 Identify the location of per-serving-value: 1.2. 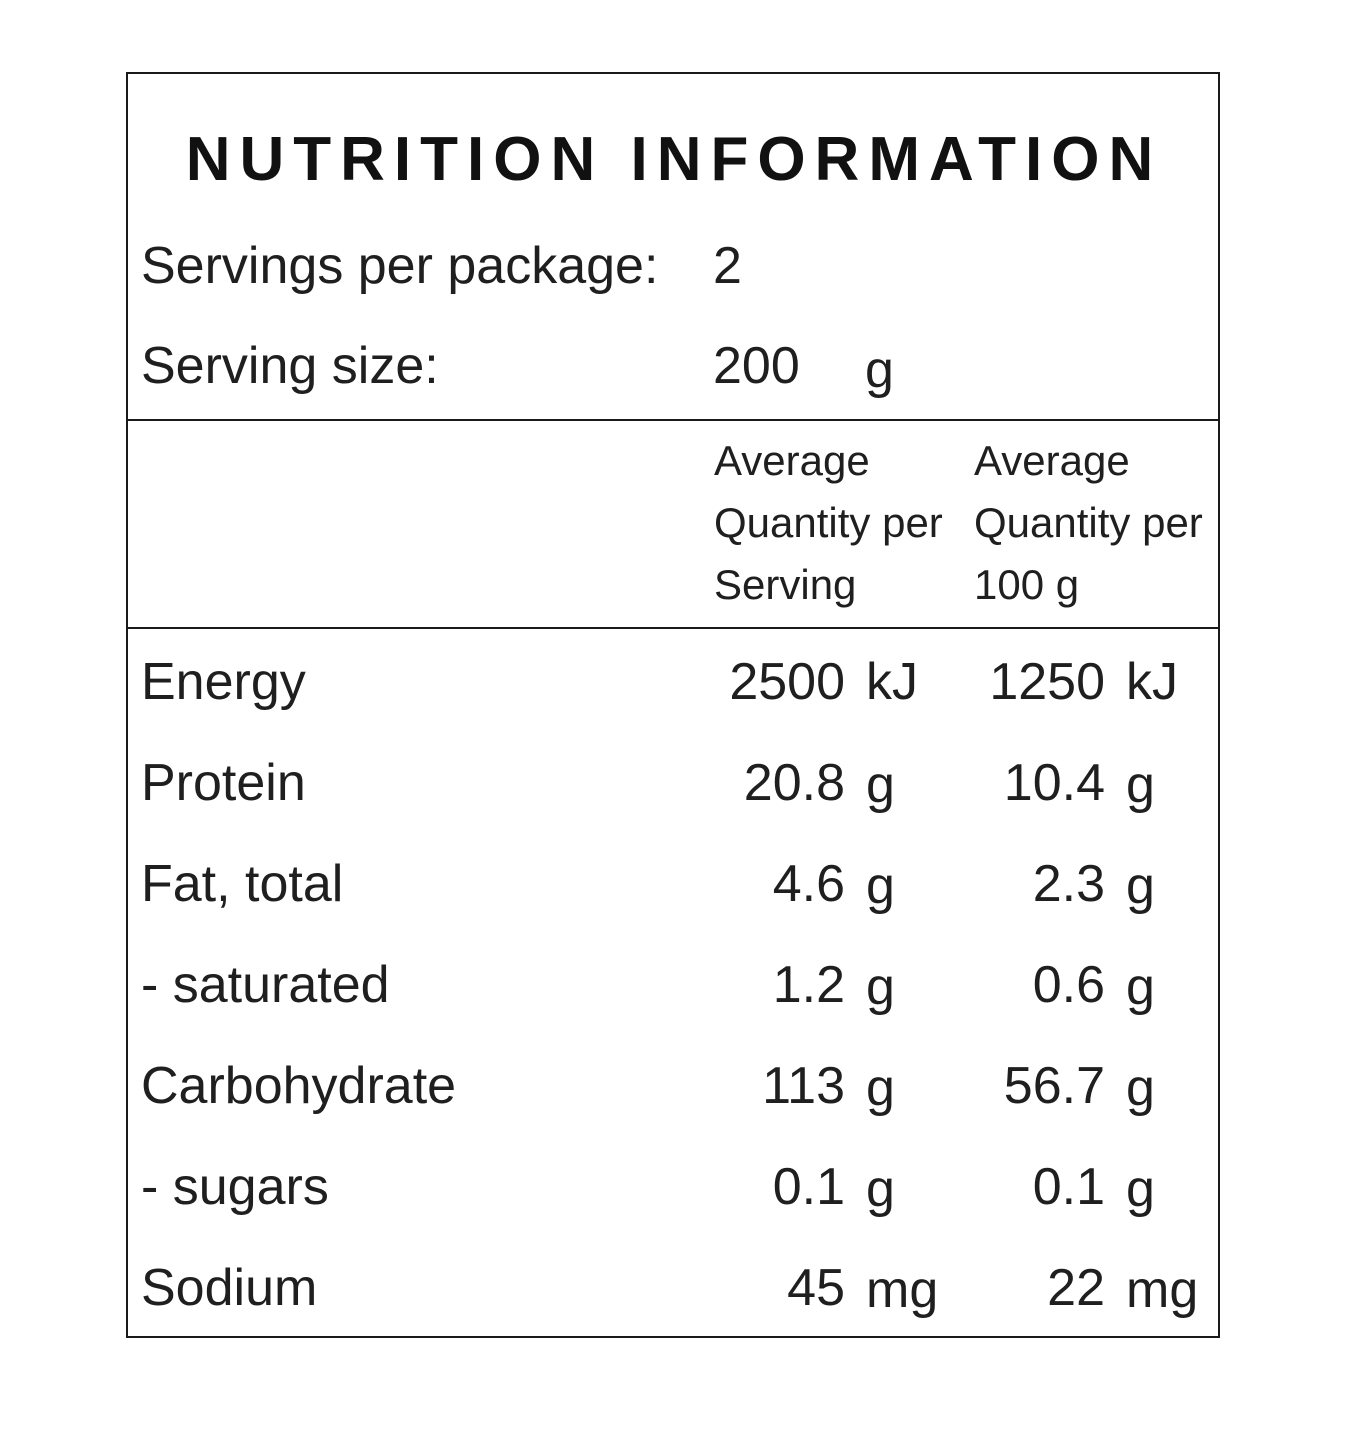
(808, 985).